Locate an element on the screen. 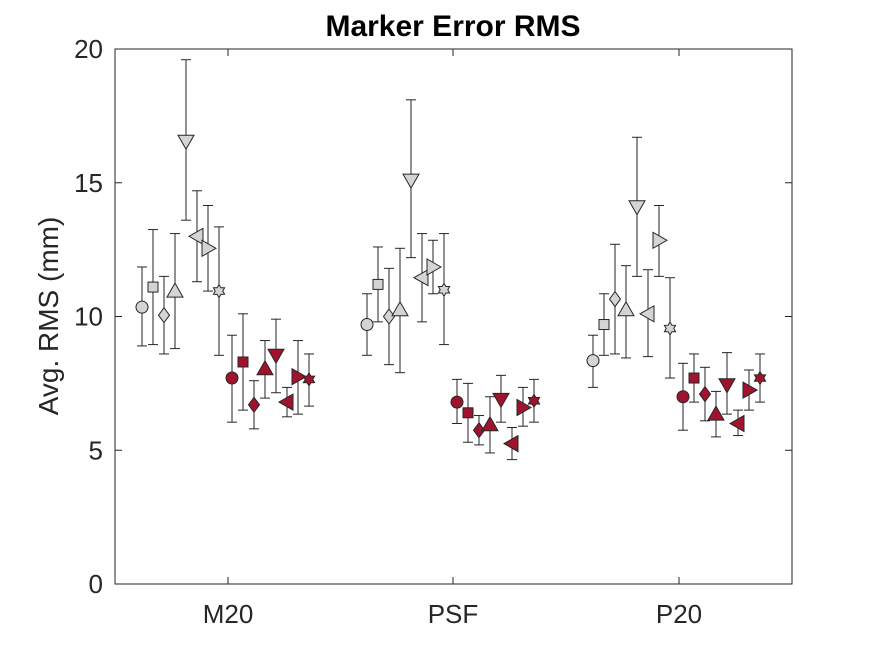  series-gray-square is located at coordinates (378, 292).